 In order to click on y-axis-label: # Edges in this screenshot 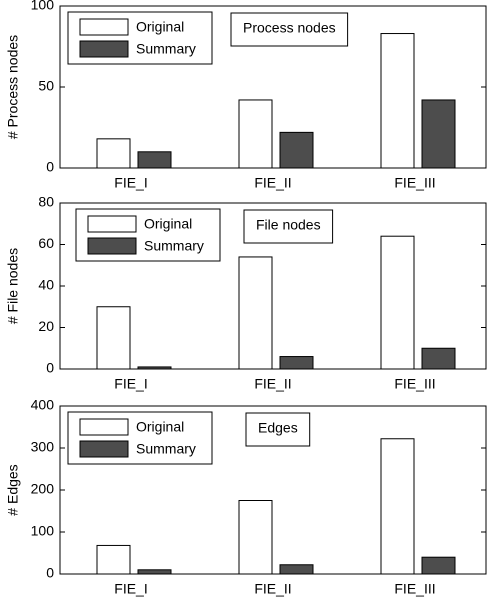, I will do `click(13, 489)`.